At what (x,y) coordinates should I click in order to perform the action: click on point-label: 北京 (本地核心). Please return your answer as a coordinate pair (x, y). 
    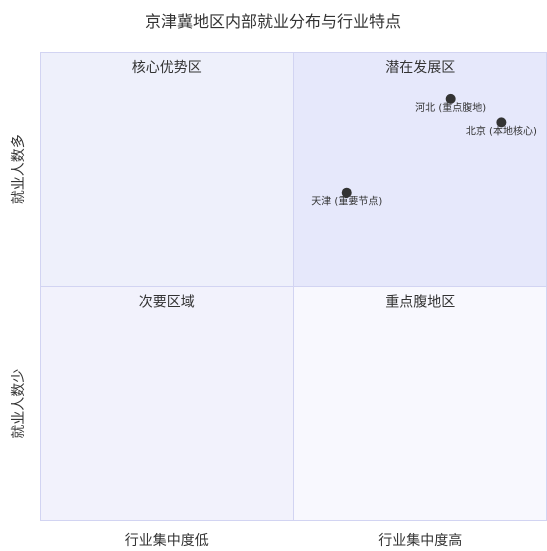
    Looking at the image, I should click on (501, 130).